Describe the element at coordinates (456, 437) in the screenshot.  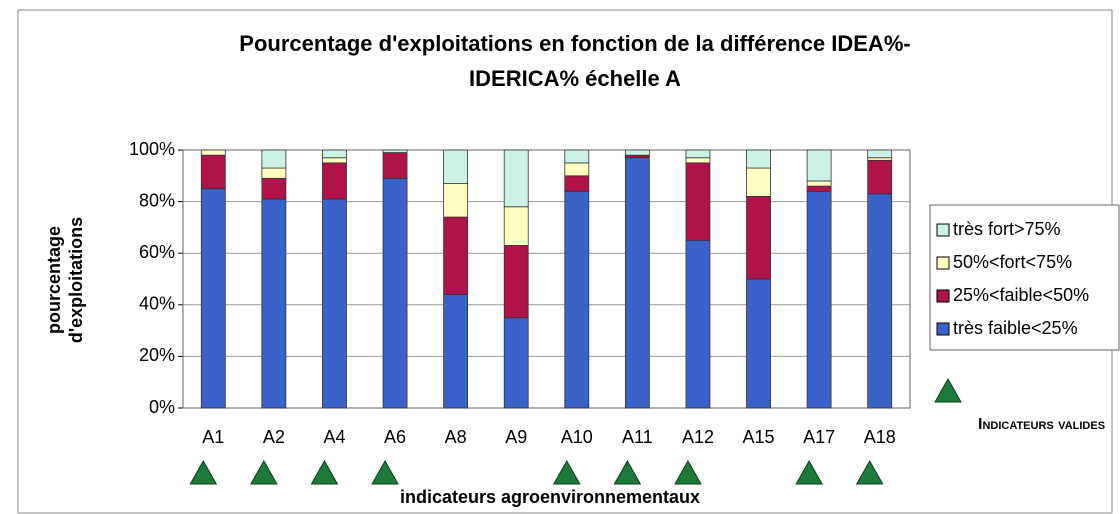
I see `x-tick-label: A8` at that location.